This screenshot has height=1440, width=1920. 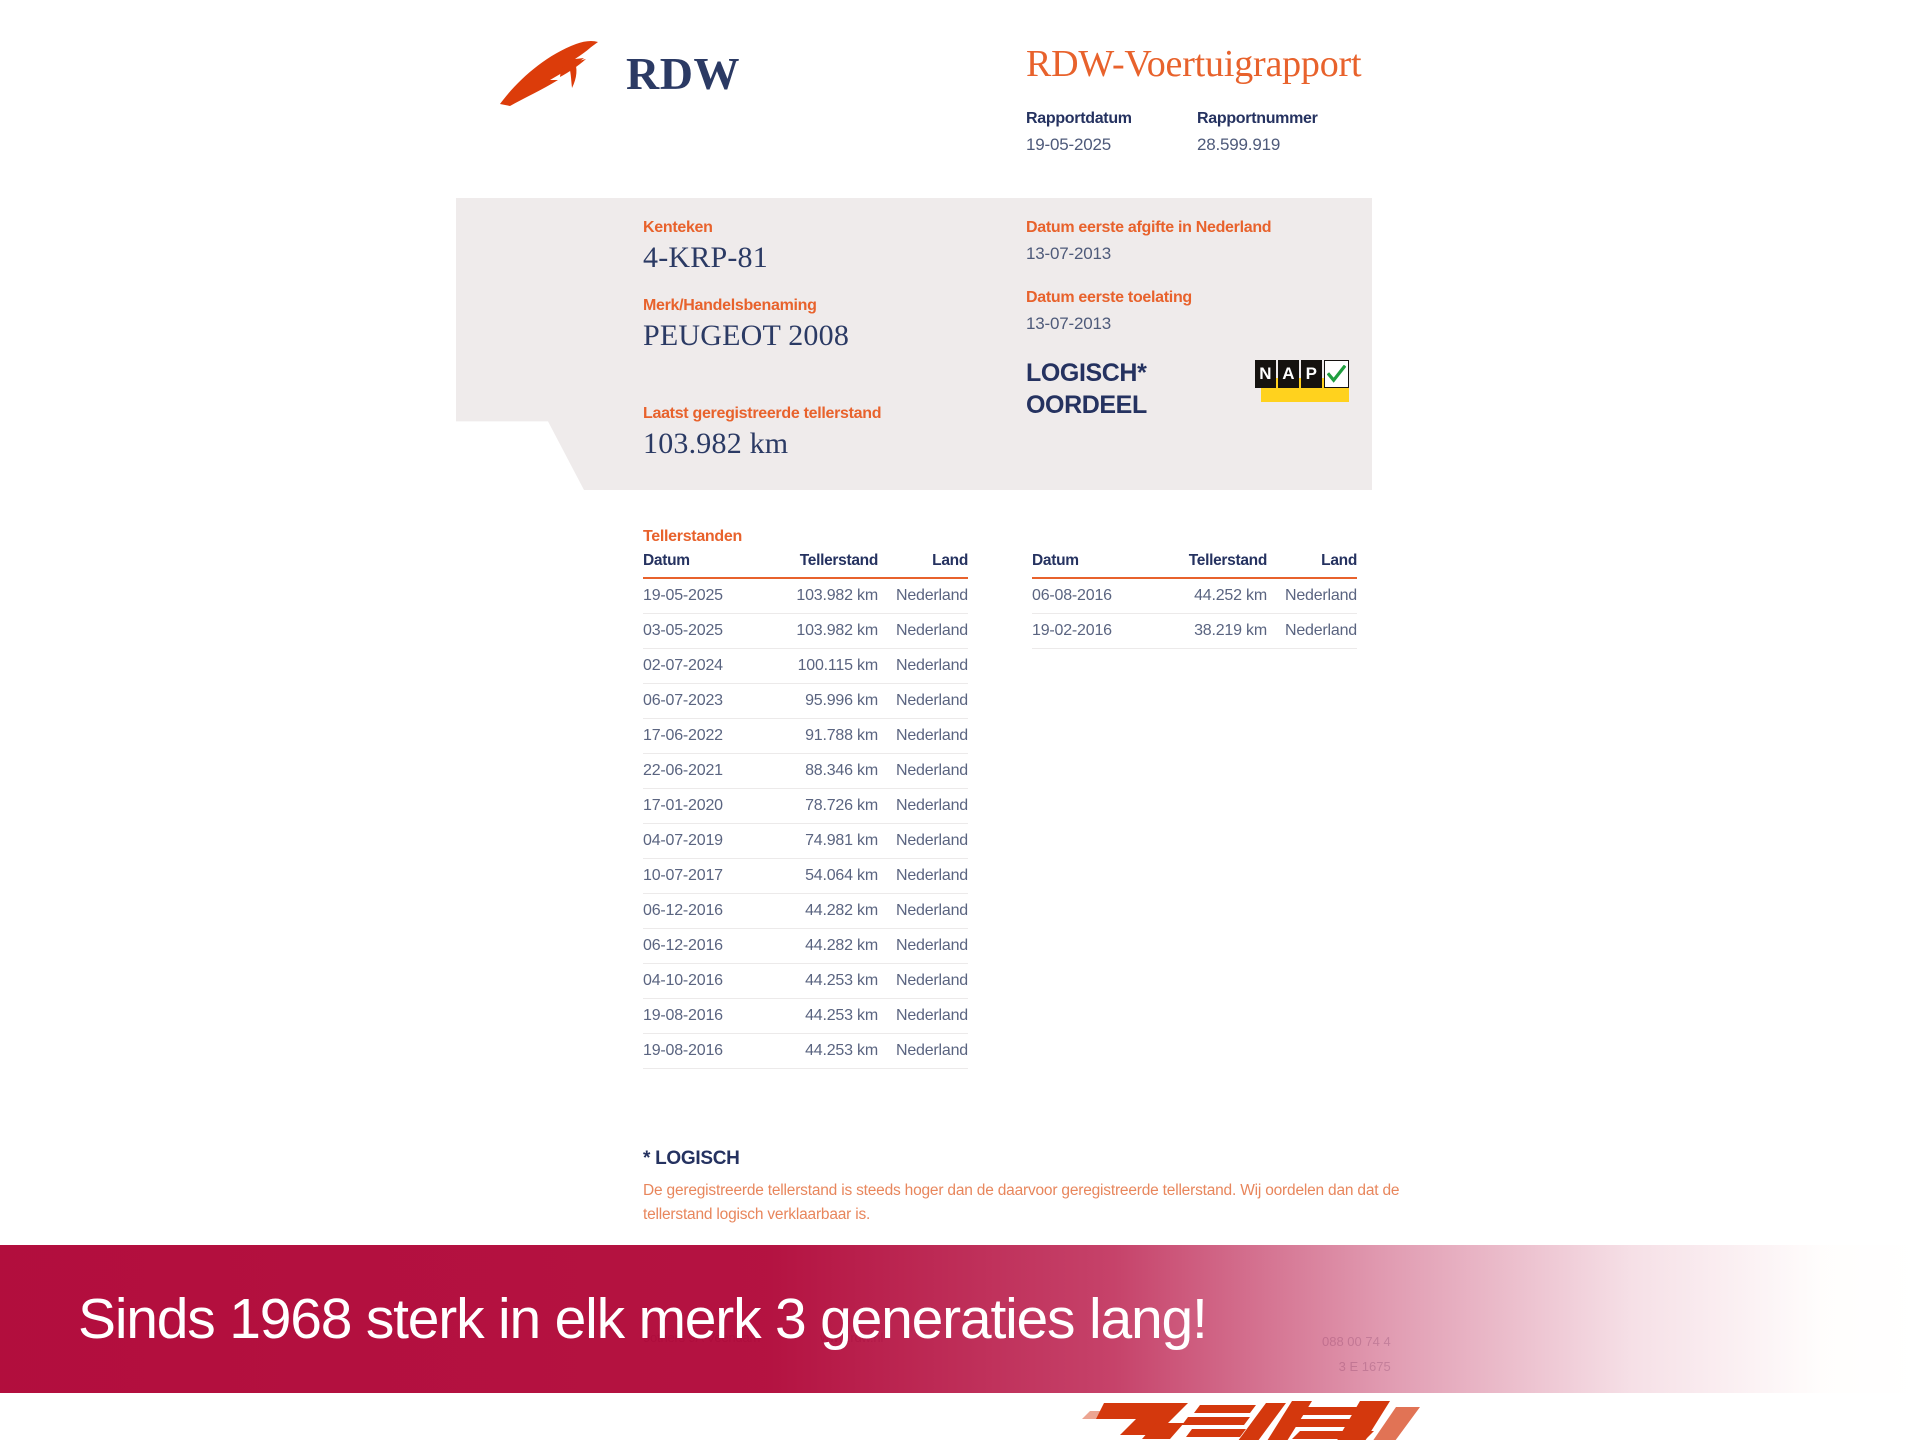 I want to click on cell-odometer-value: 74.981 km, so click(x=820, y=841).